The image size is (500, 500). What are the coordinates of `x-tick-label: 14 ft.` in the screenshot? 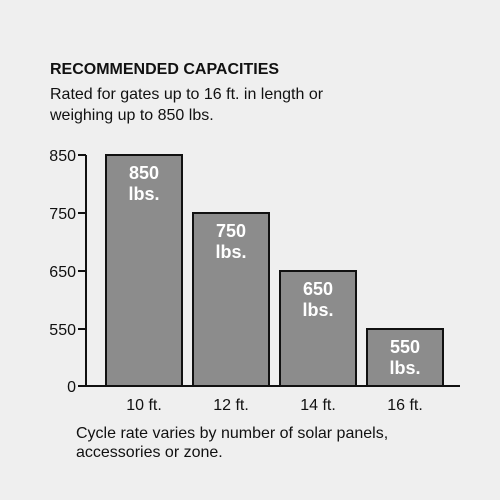 It's located at (318, 405).